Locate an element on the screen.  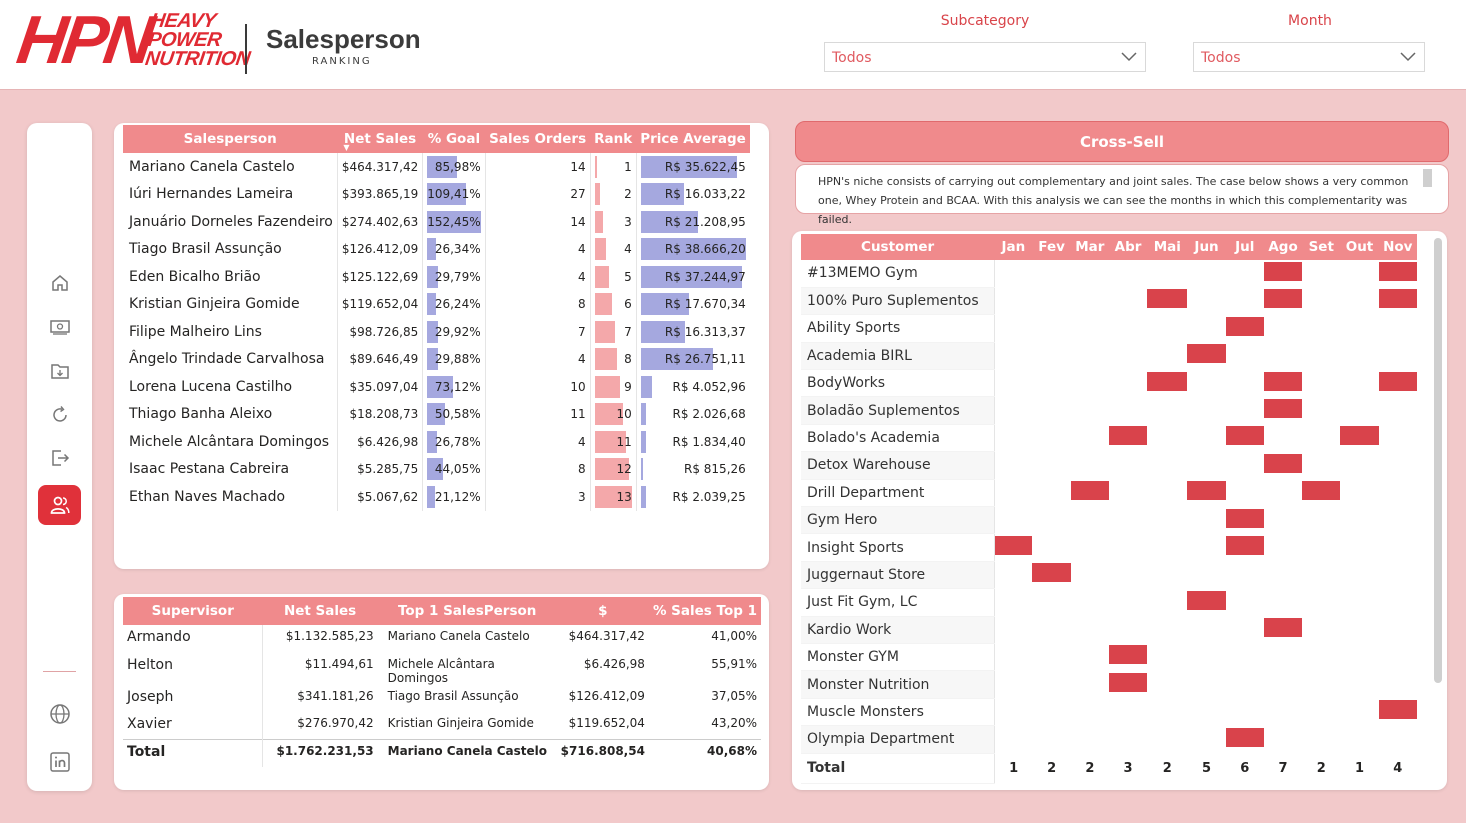
goal-value: 29,92% is located at coordinates (457, 331).